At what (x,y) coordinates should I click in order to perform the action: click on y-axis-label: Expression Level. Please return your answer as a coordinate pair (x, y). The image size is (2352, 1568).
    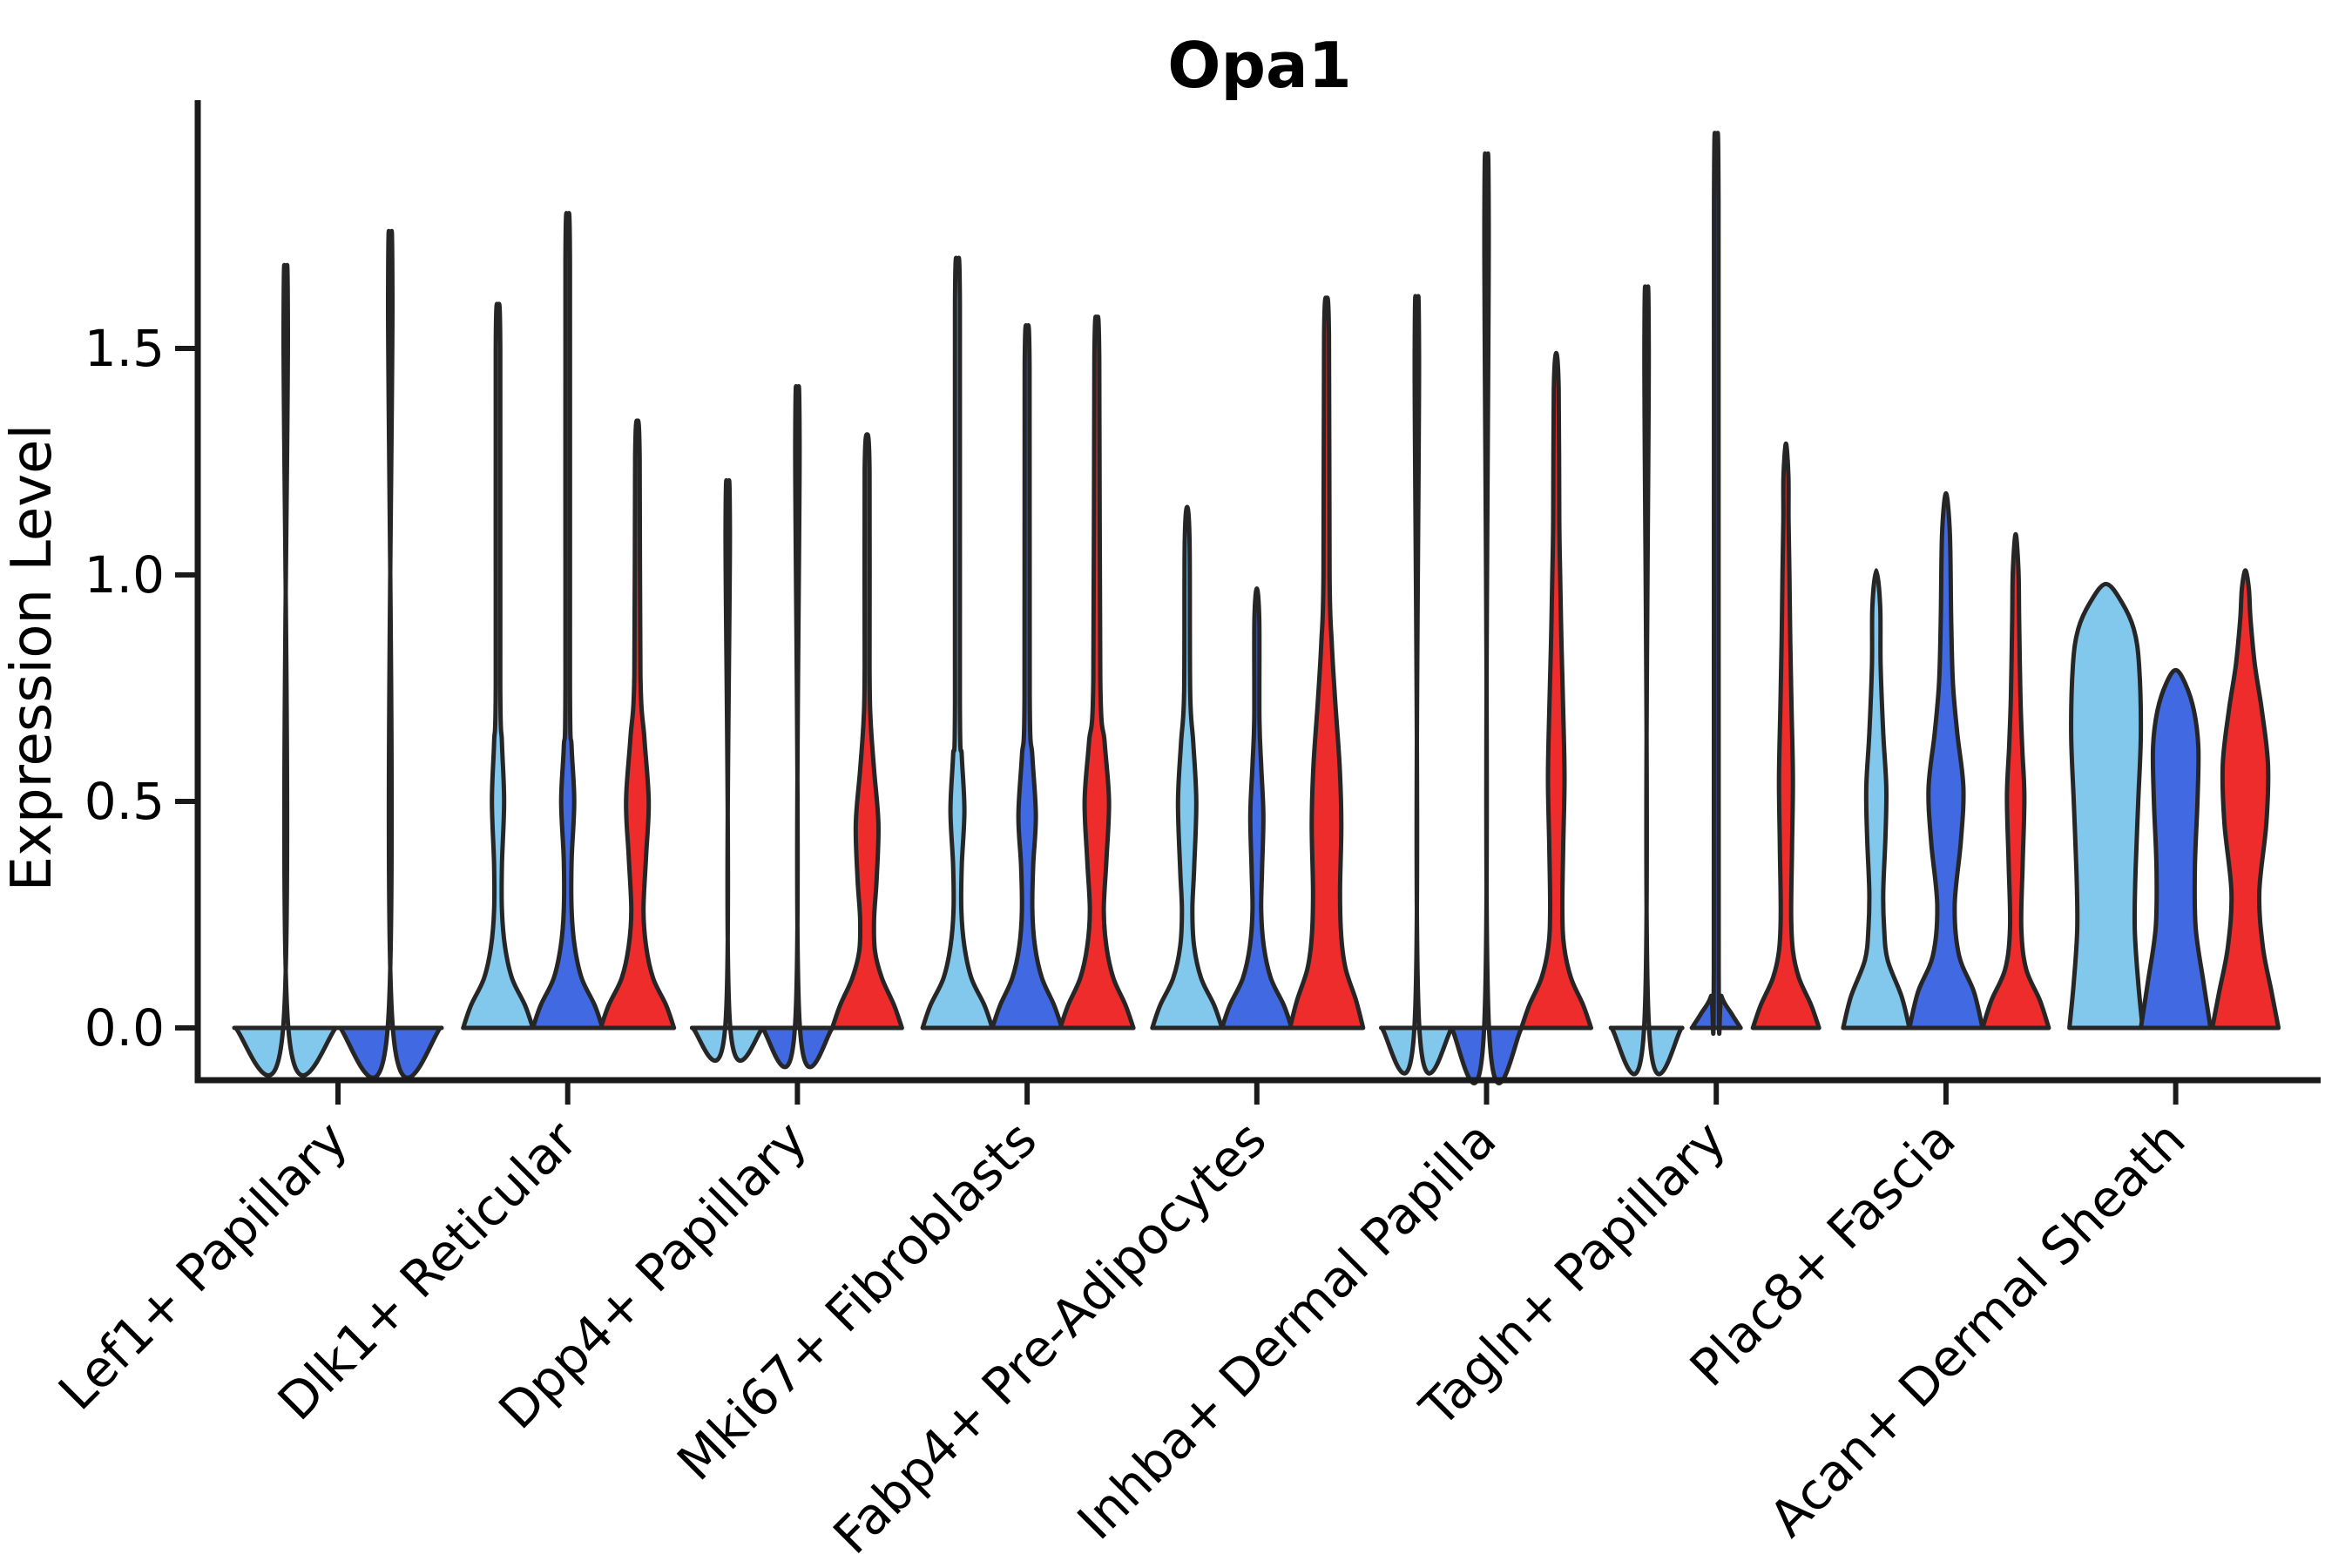
    Looking at the image, I should click on (32, 658).